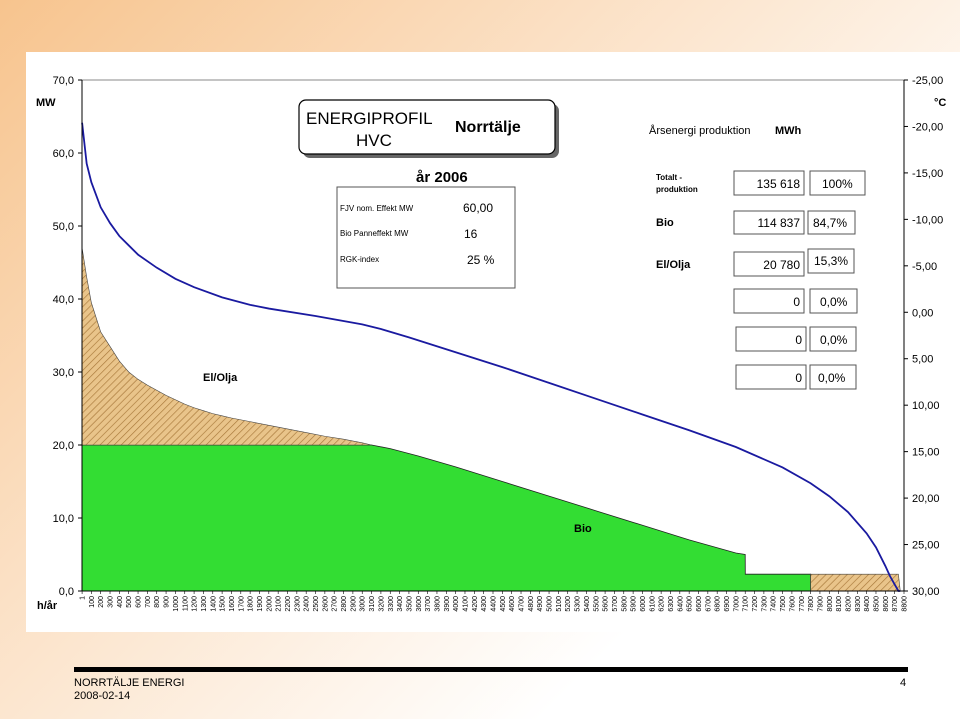 The image size is (960, 719). Describe the element at coordinates (475, 604) in the screenshot. I see `x-tick-label: 4200` at that location.